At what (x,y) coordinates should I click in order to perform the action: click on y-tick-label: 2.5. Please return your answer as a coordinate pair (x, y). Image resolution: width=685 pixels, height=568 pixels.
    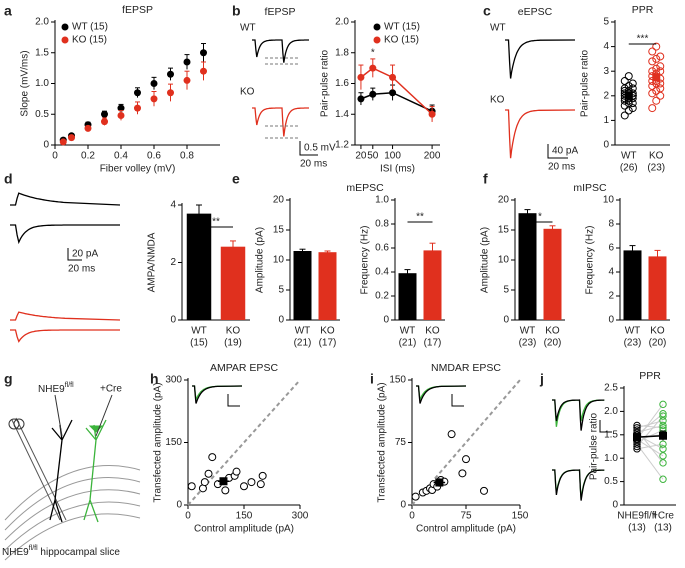
    Looking at the image, I should click on (611, 388).